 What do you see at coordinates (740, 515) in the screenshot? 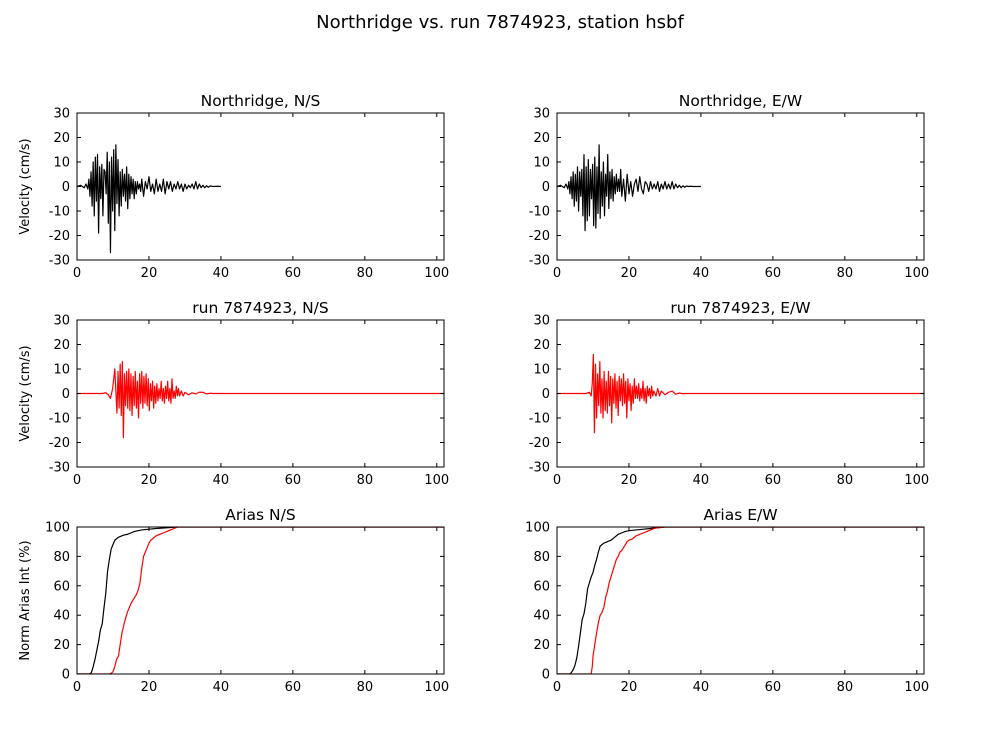
I see `panel-title: Arias E/W` at bounding box center [740, 515].